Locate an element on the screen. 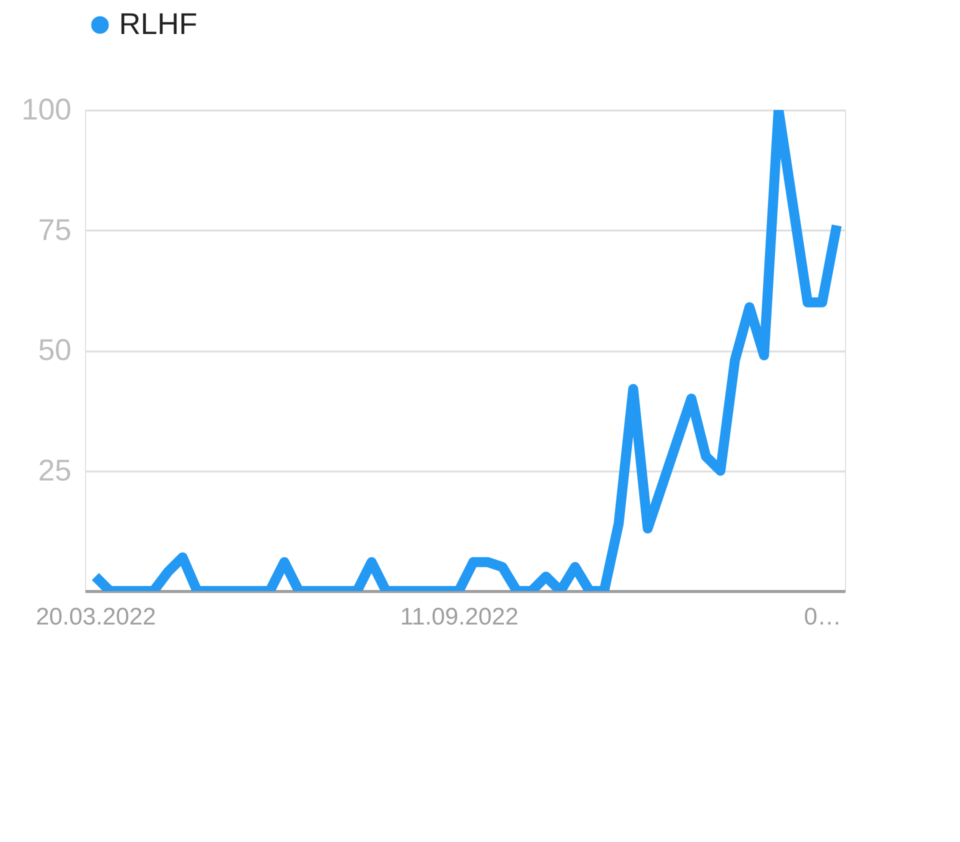  x-tick-label: 20.03.2022 is located at coordinates (96, 617).